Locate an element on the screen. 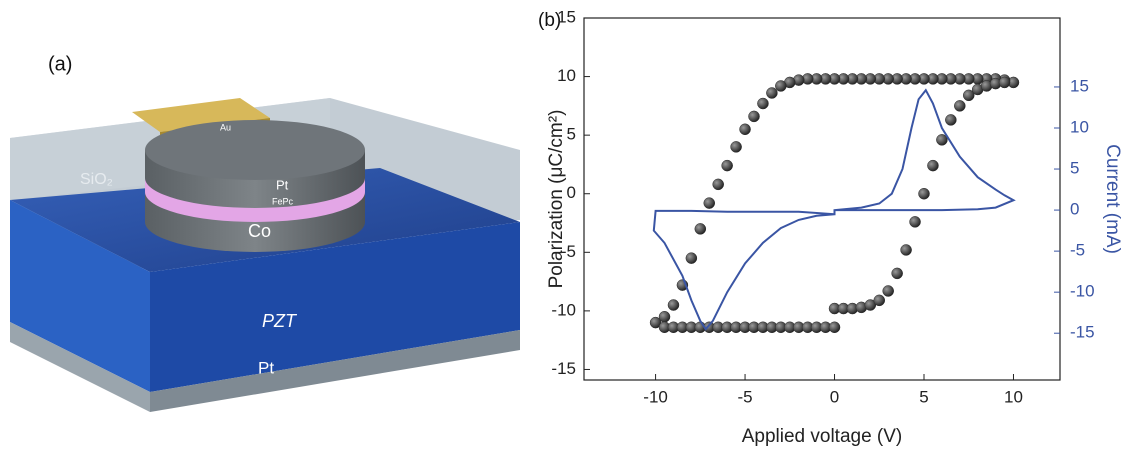 The width and height of the screenshot is (1126, 450). y-tick-label: -10 is located at coordinates (563, 309).